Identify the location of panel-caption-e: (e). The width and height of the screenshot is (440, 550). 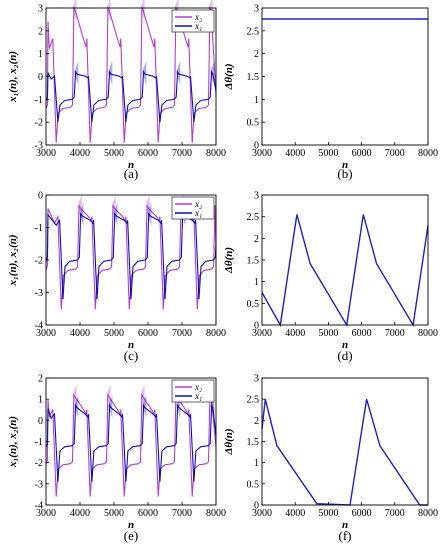
(131, 535).